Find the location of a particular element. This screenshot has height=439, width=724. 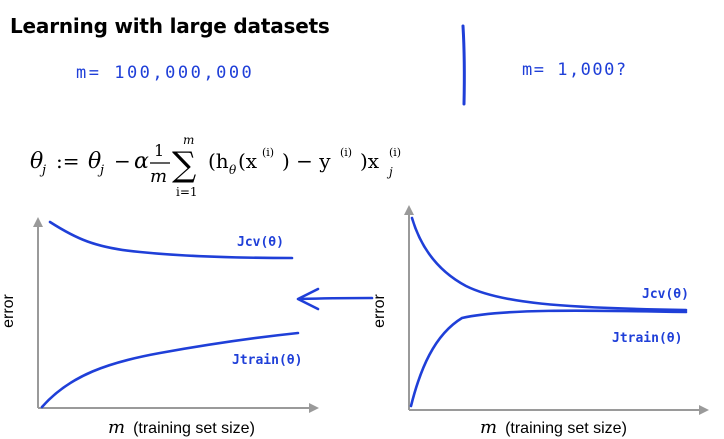

eq-sum-bottom: i=1 is located at coordinates (187, 192).